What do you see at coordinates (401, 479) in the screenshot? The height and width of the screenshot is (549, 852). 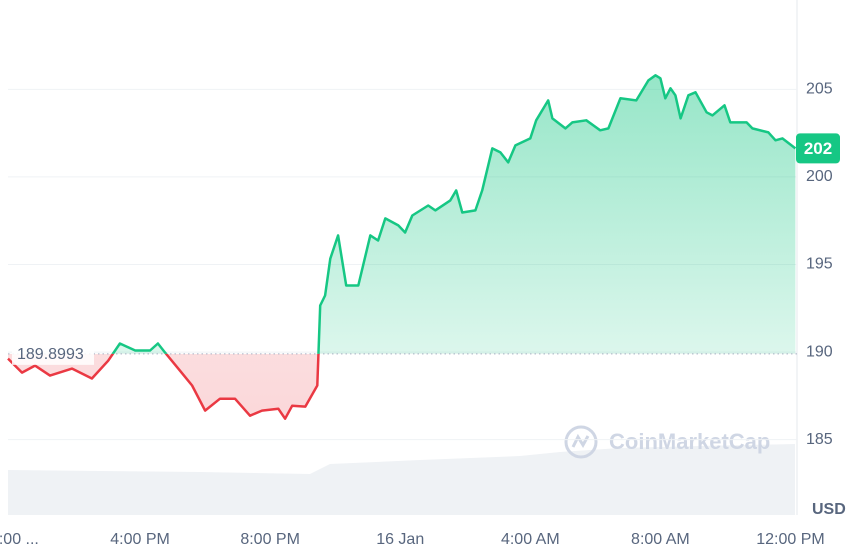 I see `volume-area` at bounding box center [401, 479].